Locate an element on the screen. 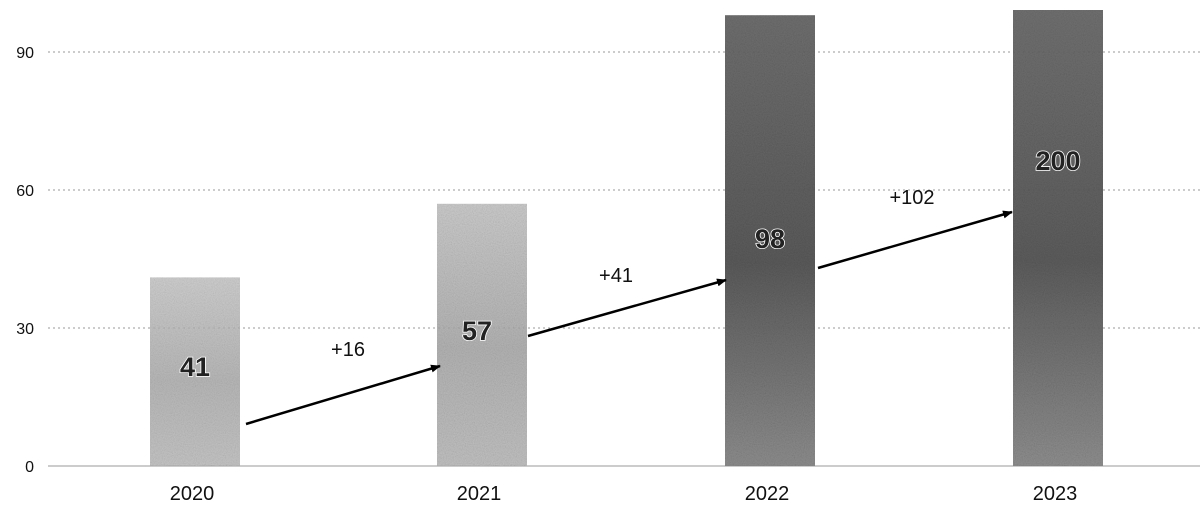 The image size is (1200, 506). y-tick-label: 90 is located at coordinates (25, 53).